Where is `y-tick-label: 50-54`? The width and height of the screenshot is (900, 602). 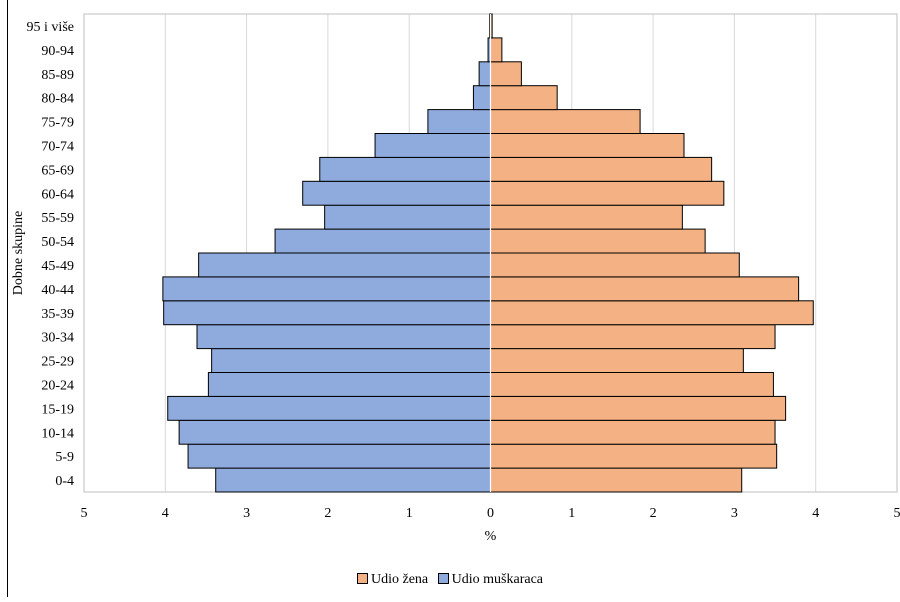
y-tick-label: 50-54 is located at coordinates (57, 242).